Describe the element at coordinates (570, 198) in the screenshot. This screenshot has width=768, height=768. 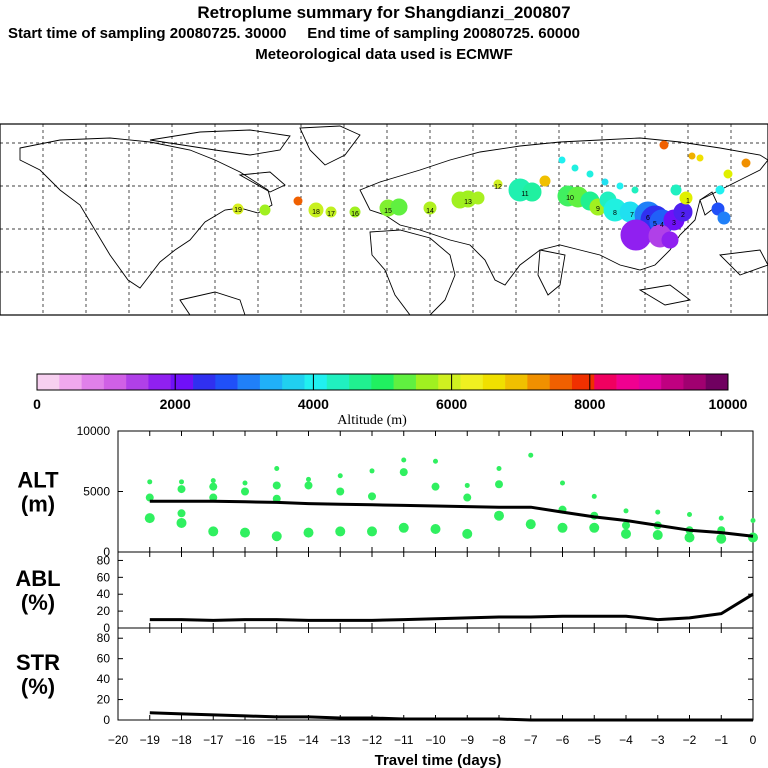
I see `map-day-label: 10` at that location.